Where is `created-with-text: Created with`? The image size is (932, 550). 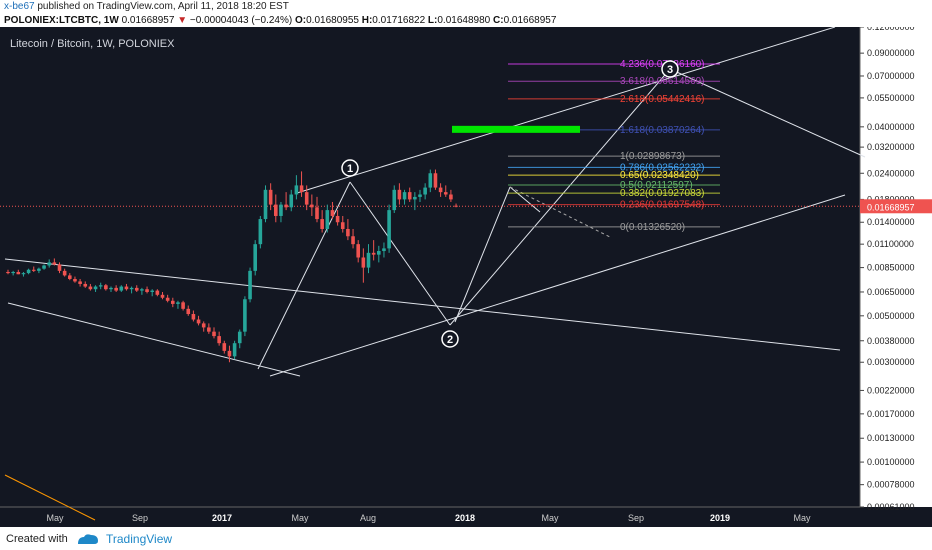 created-with-text: Created with is located at coordinates (37, 539).